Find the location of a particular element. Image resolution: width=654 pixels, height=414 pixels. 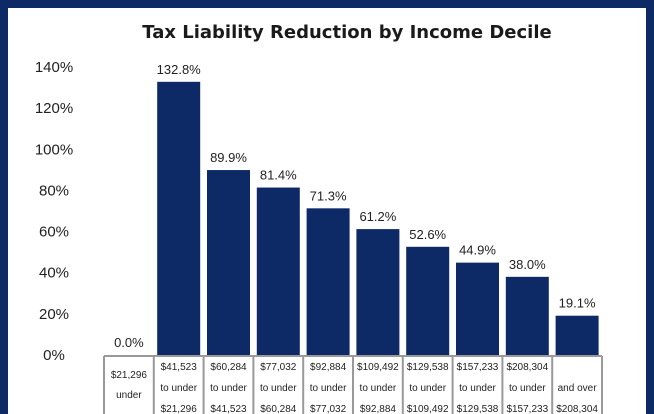

data-label: 71.3% is located at coordinates (328, 195).